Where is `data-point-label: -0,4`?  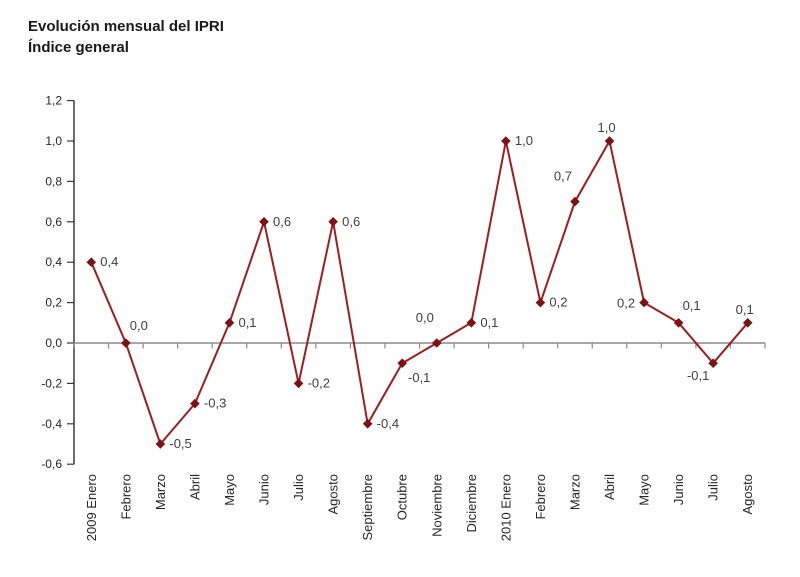 data-point-label: -0,4 is located at coordinates (388, 423).